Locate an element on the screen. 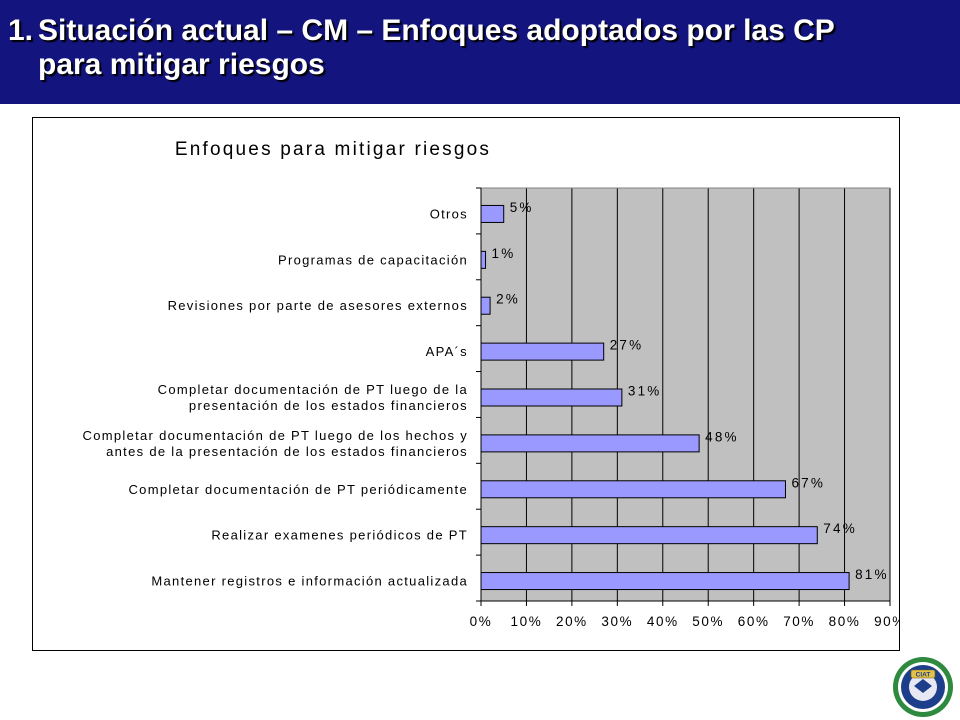  category-label: Otros is located at coordinates (449, 213).